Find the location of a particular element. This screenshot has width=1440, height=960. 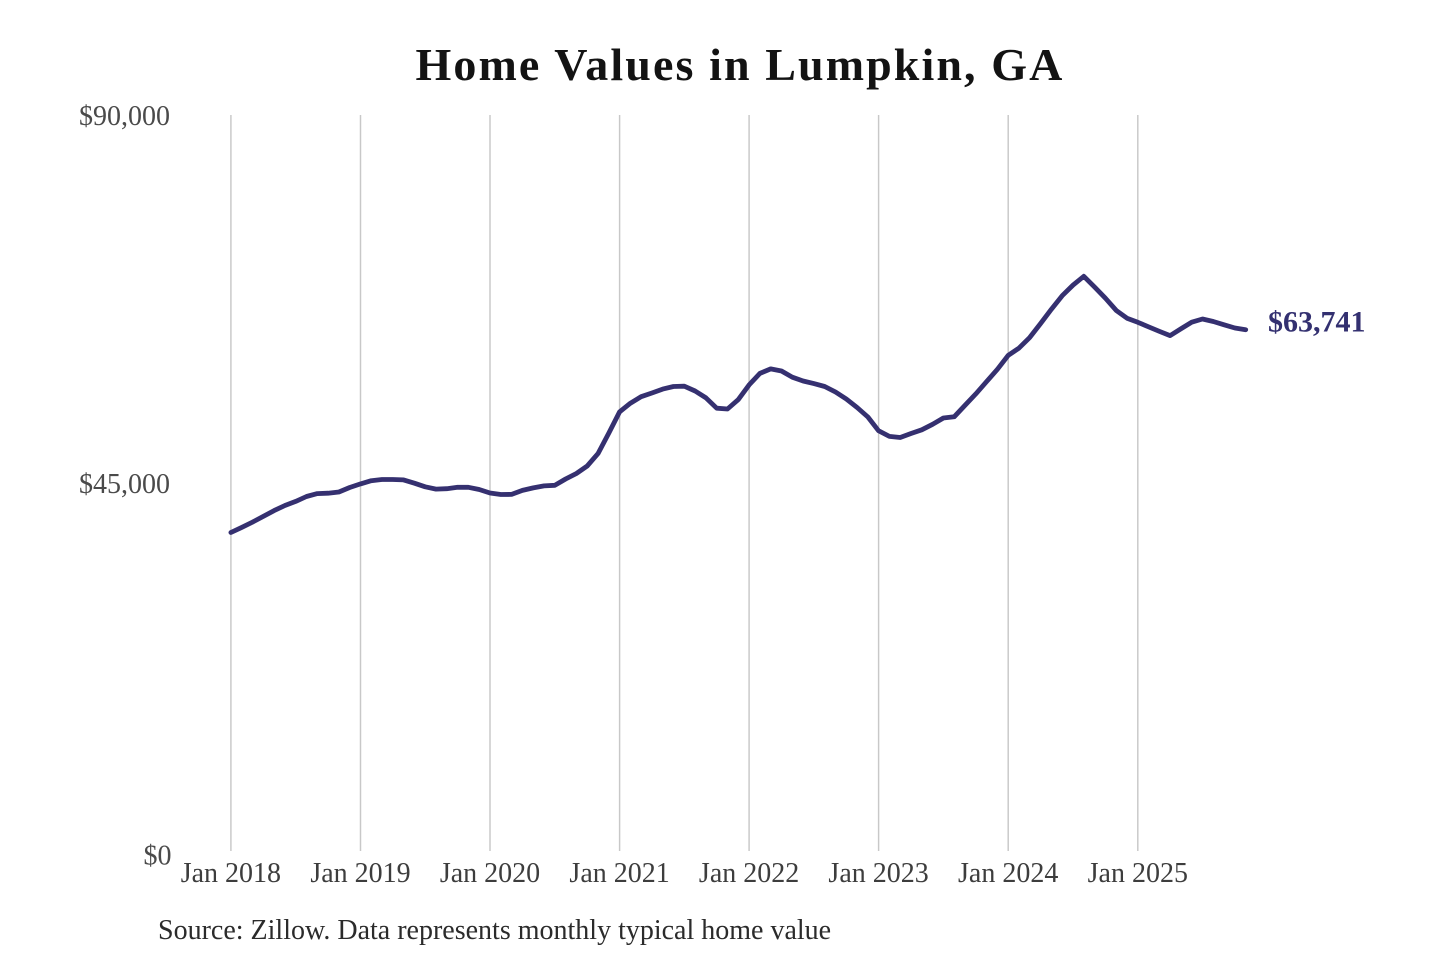

svg-text: Jan 2024 is located at coordinates (1008, 873).